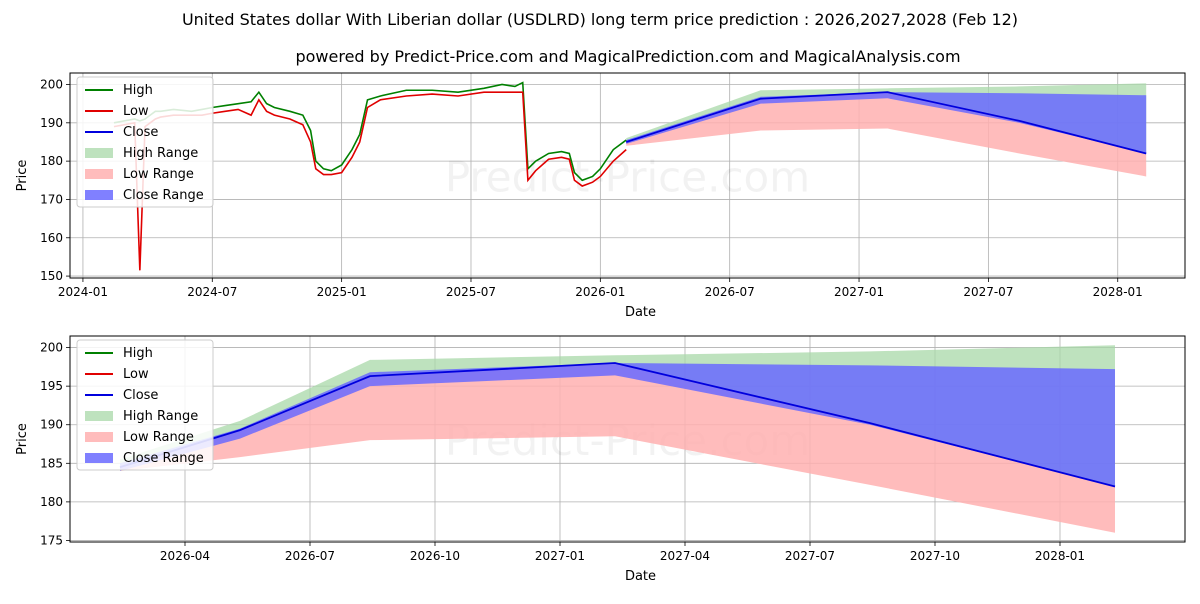  Describe the element at coordinates (342, 292) in the screenshot. I see `top-xtick-label: 2025-01` at that location.